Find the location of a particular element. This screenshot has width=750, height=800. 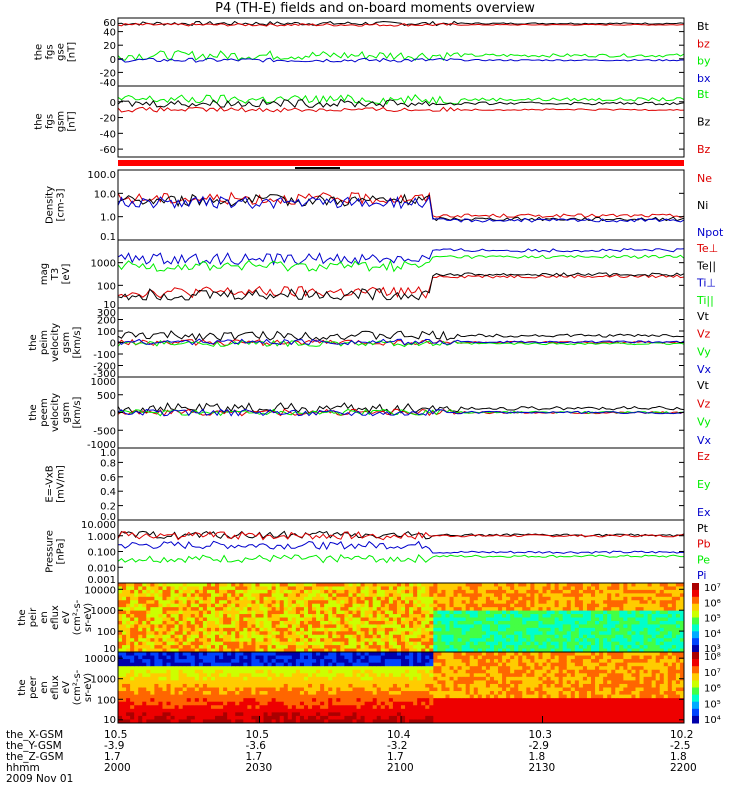

legend-label: Vy is located at coordinates (704, 422).